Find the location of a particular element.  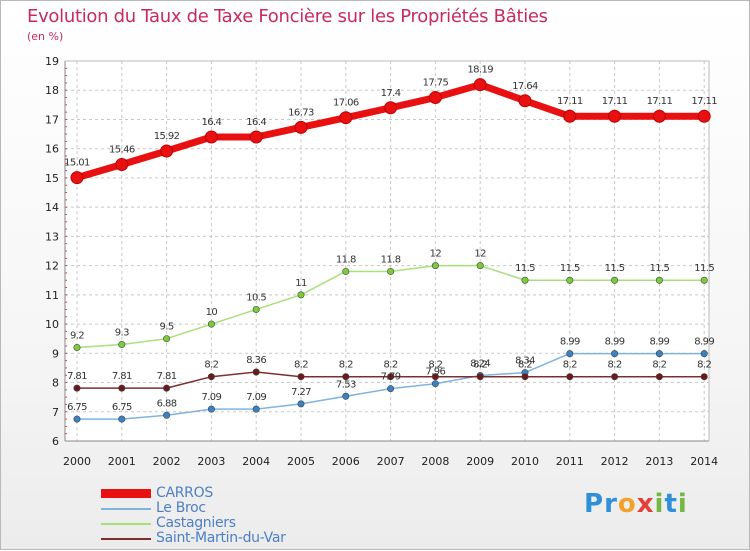

y-tick-label: 12 is located at coordinates (52, 266).